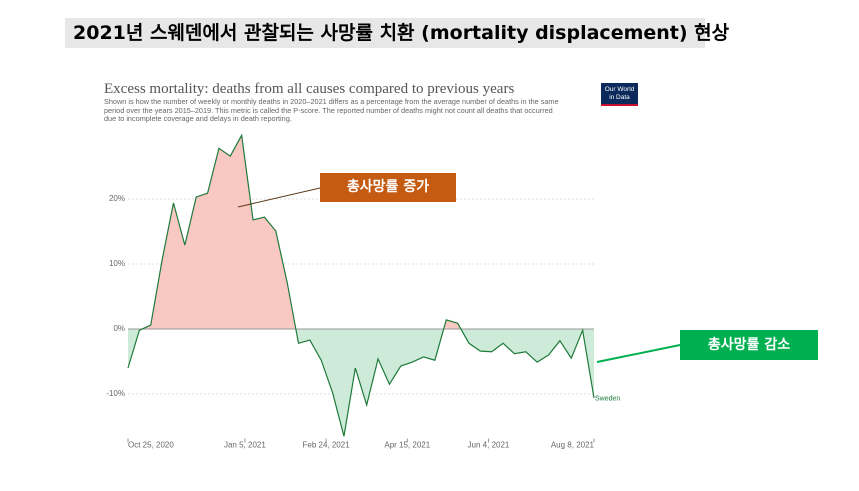 The width and height of the screenshot is (859, 491). What do you see at coordinates (327, 445) in the screenshot?
I see `x-tick-label: Feb 24, 2021` at bounding box center [327, 445].